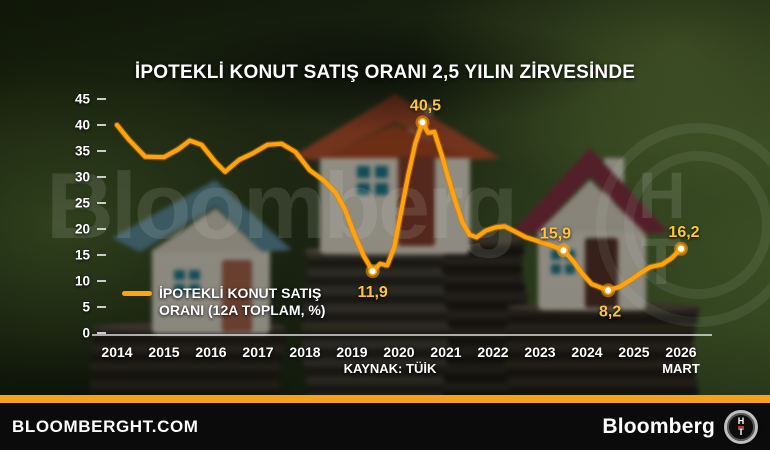  Describe the element at coordinates (83, 99) in the screenshot. I see `y-tick-label: 45` at that location.